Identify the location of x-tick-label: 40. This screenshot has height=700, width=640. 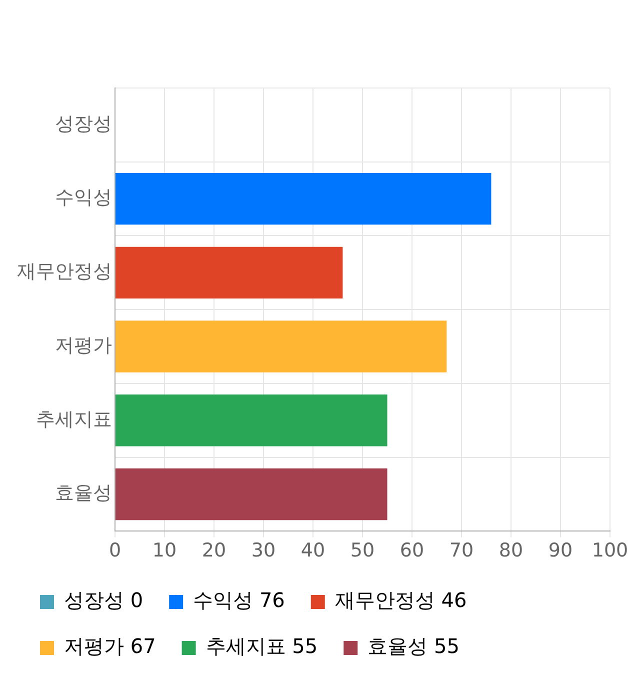
(313, 551).